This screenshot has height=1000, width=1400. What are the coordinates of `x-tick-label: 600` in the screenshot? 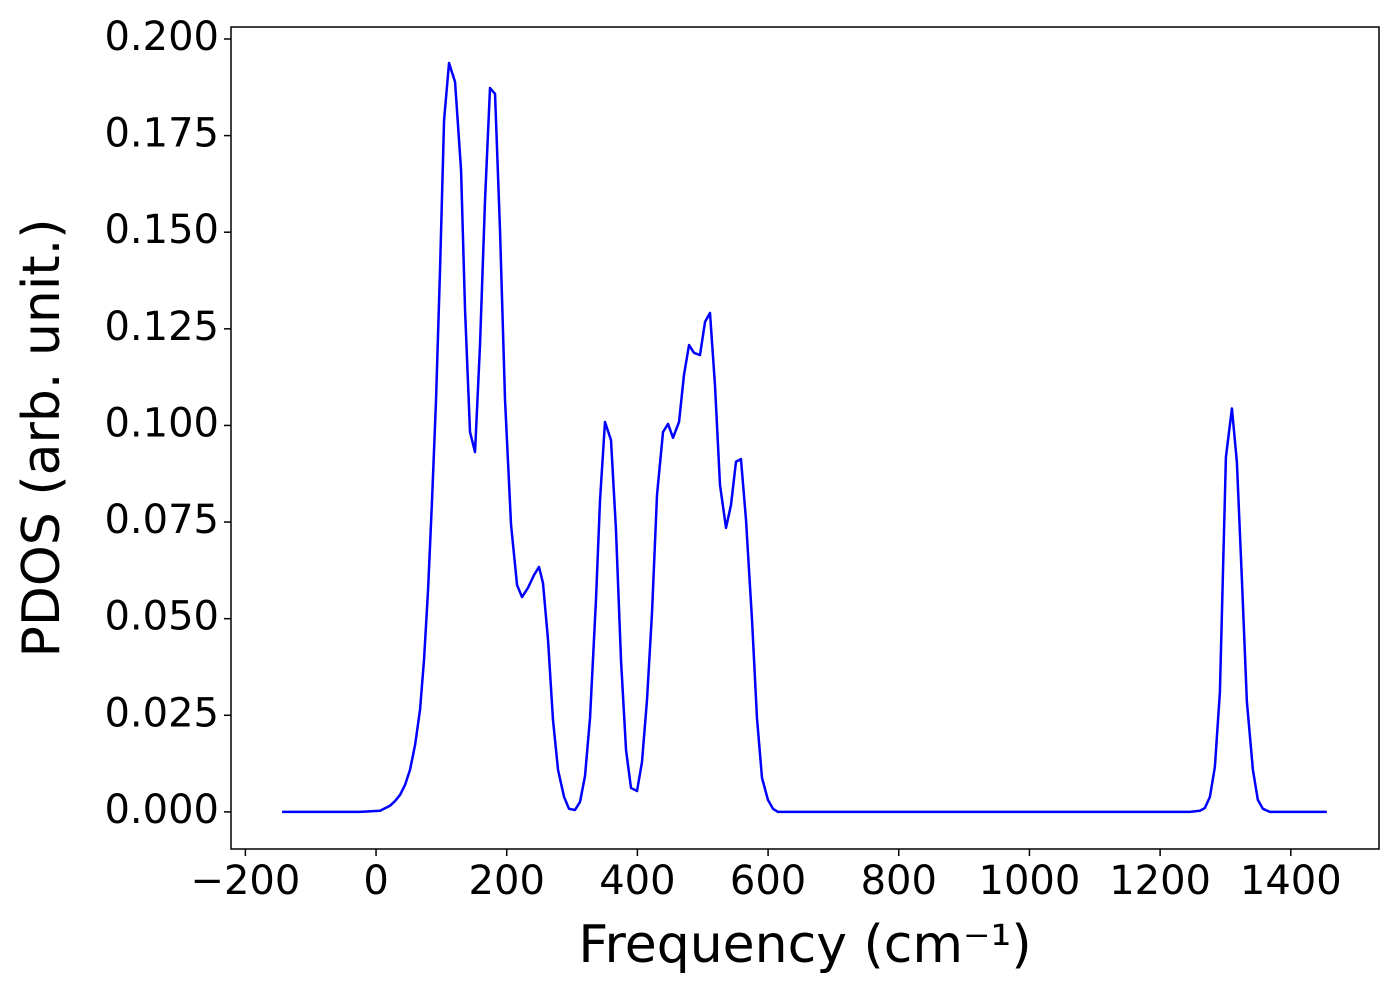 It's located at (768, 881).